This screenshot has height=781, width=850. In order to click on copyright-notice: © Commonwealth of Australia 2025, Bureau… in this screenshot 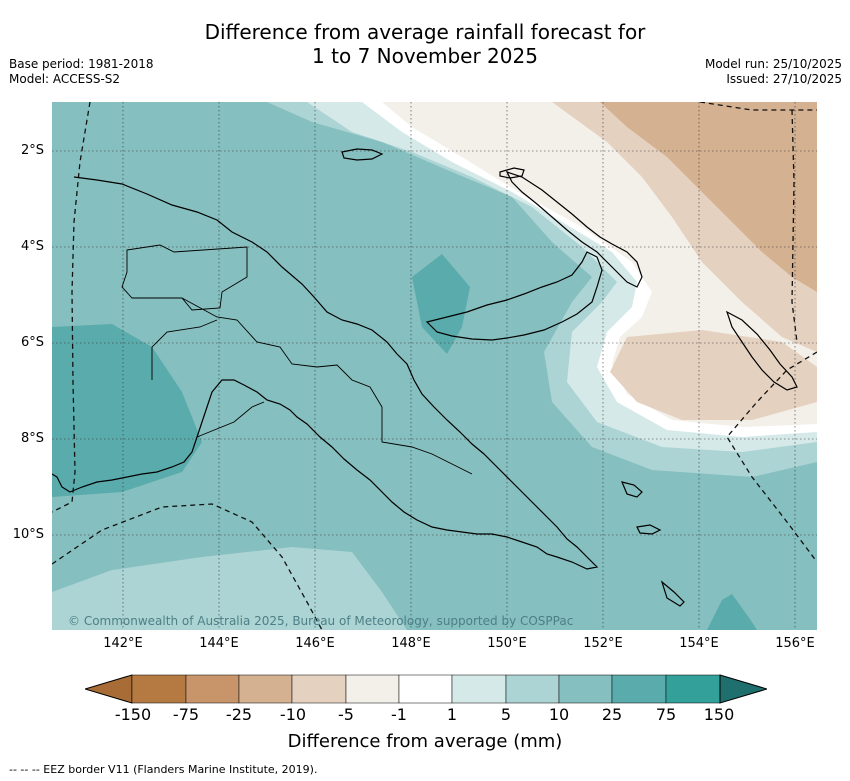, I will do `click(321, 621)`.